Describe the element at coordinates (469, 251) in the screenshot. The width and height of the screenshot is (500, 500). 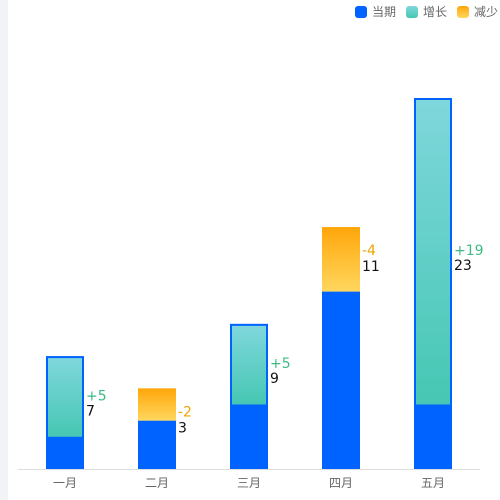
I see `change-label-4: +19` at that location.